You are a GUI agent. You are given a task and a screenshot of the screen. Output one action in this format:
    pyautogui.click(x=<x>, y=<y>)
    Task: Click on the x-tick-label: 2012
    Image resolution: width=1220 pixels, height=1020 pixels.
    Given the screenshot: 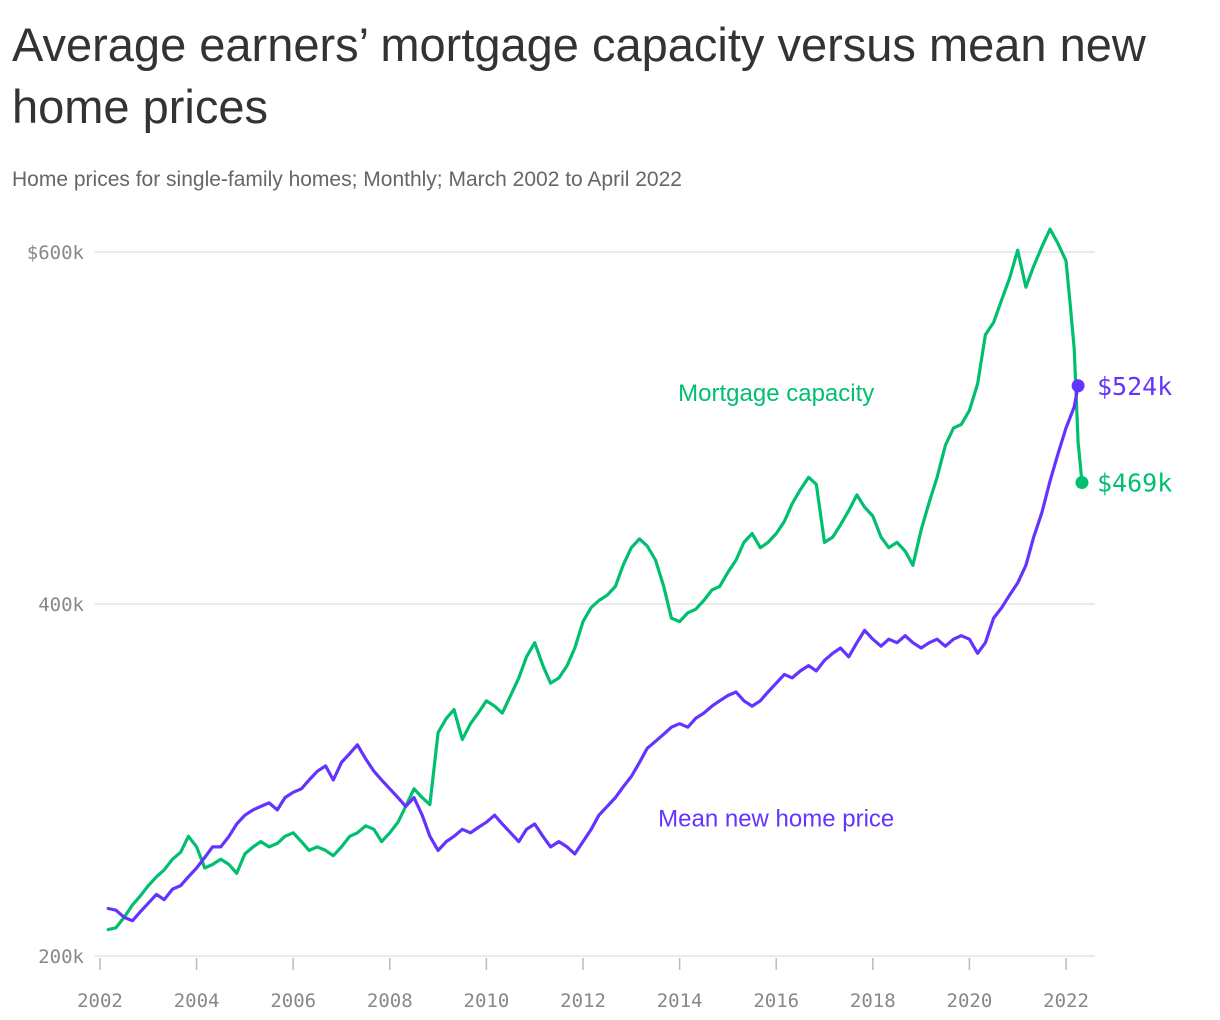 What is the action you would take?
    pyautogui.click(x=583, y=1001)
    